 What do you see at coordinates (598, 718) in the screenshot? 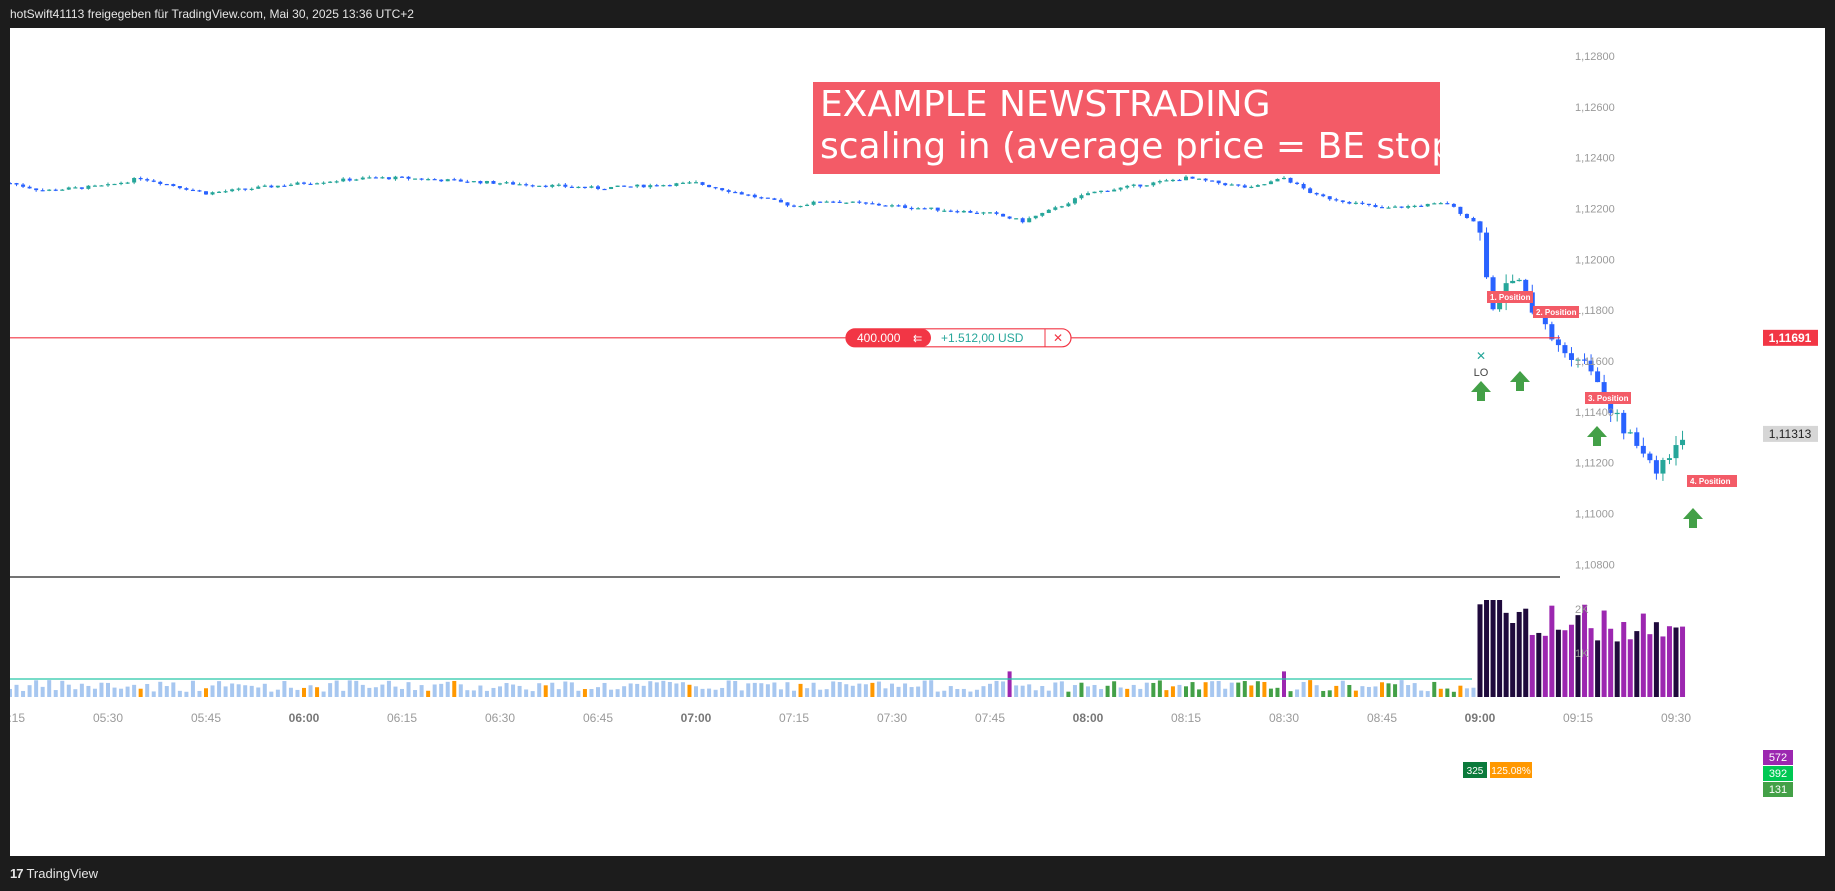
I see `time-tick-label: 06:45` at bounding box center [598, 718].